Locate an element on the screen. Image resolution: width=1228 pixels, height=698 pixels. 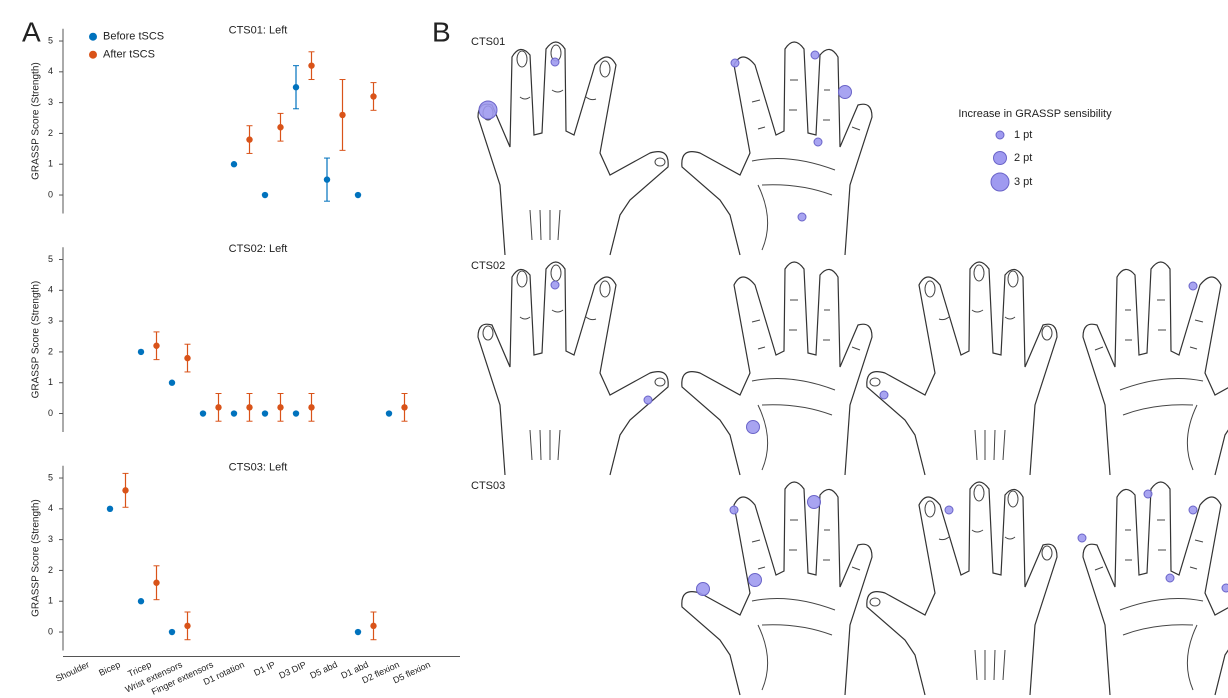
x-tick-label: D3 DIP is located at coordinates (292, 669).